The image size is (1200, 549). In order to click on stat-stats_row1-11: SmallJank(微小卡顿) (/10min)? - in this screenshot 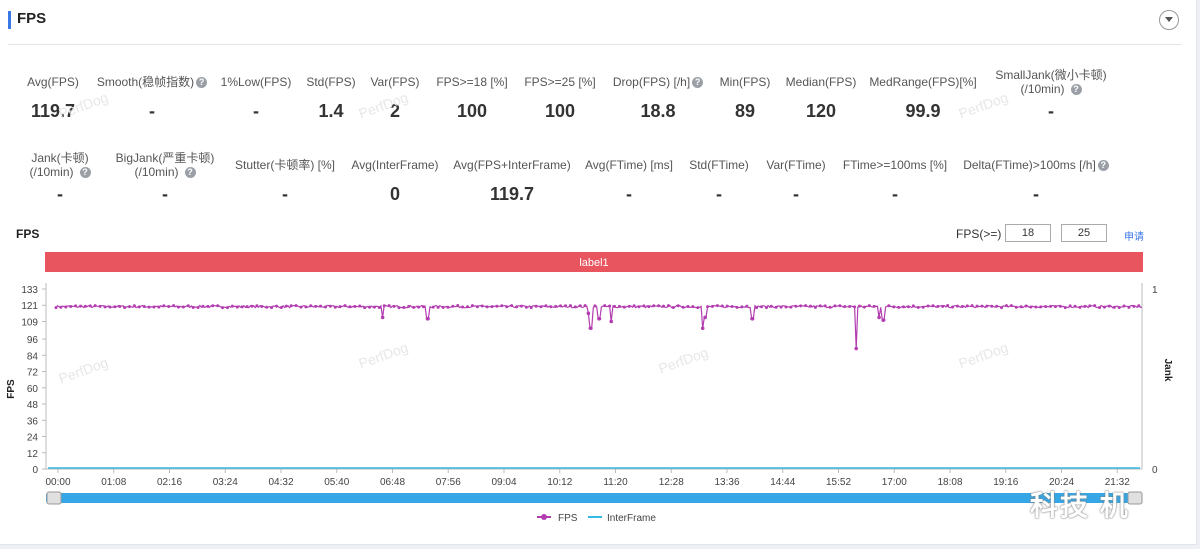, I will do `click(1051, 98)`.